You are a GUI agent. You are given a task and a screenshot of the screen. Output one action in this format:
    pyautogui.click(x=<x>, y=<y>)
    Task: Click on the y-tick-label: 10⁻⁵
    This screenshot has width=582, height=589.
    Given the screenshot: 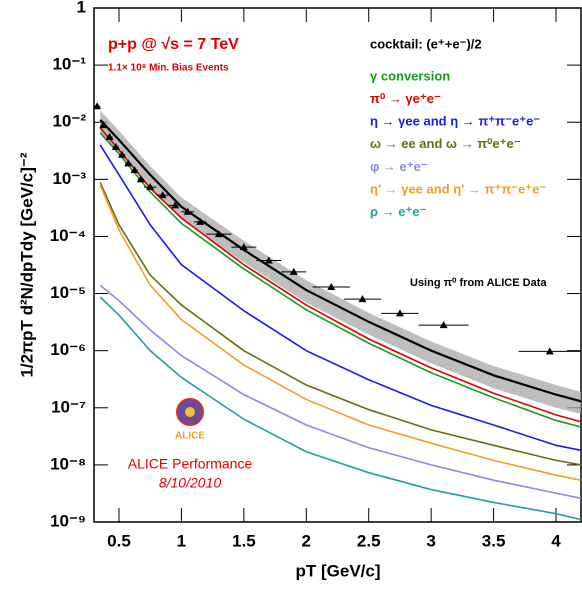 What is the action you would take?
    pyautogui.click(x=68, y=292)
    